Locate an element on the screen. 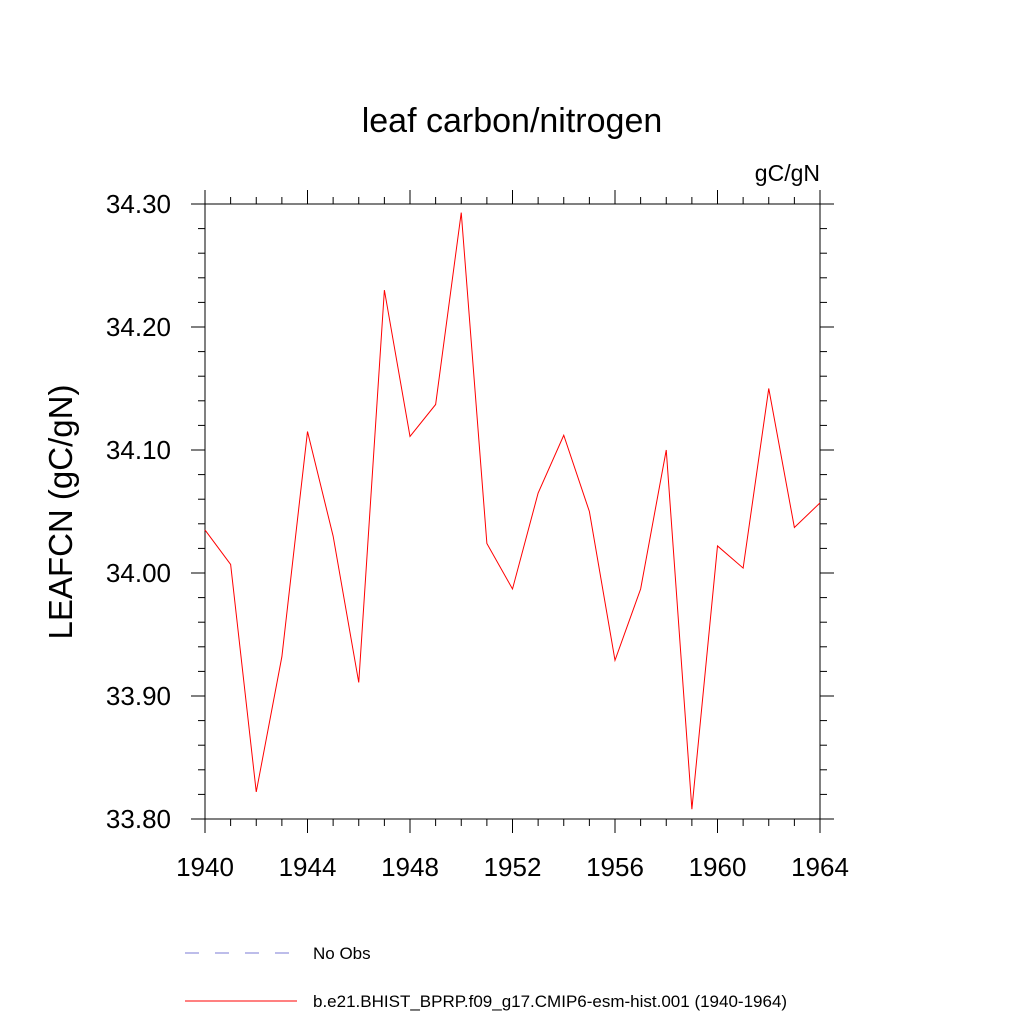  x-tick-label: 1948 is located at coordinates (410, 867).